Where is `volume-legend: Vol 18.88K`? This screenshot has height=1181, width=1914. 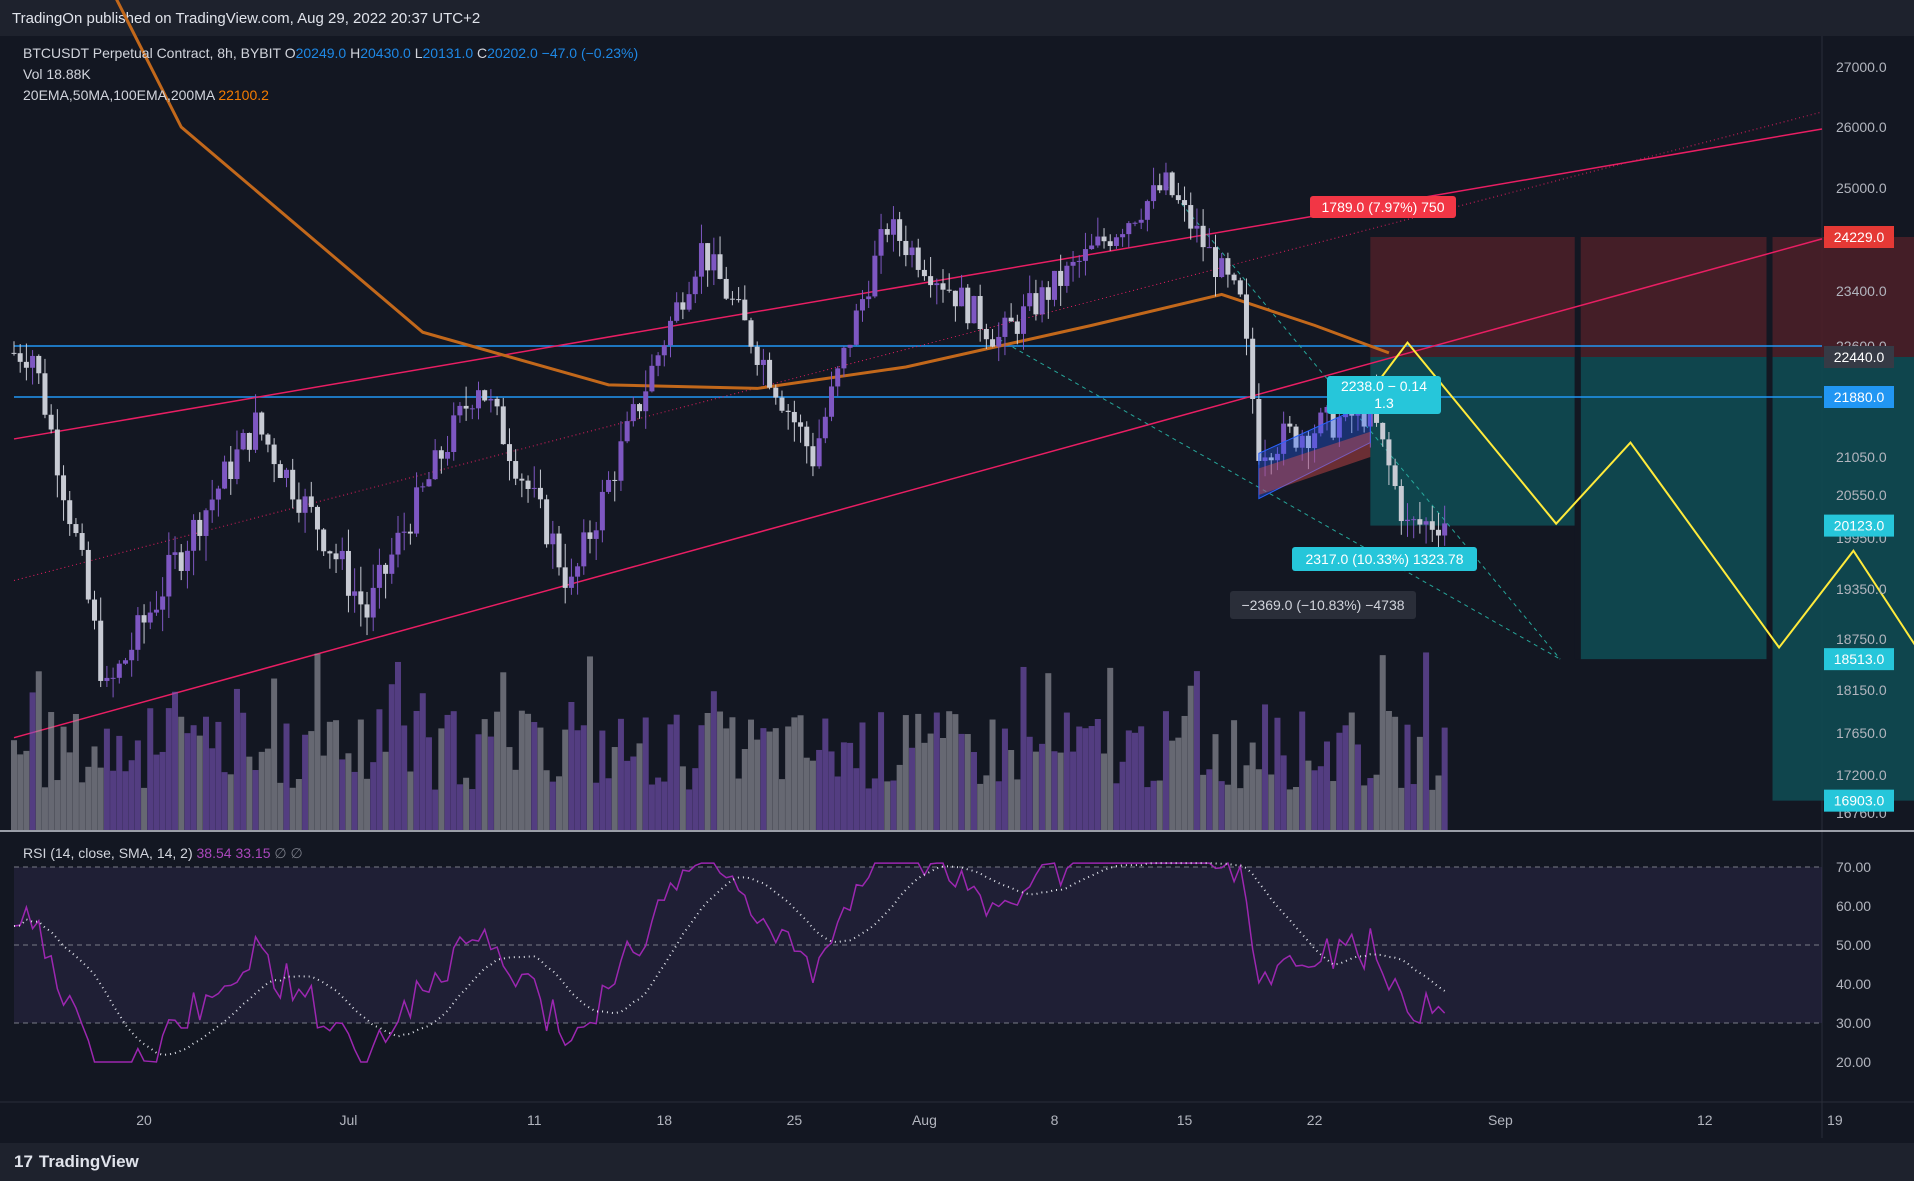 volume-legend: Vol 18.88K is located at coordinates (57, 74).